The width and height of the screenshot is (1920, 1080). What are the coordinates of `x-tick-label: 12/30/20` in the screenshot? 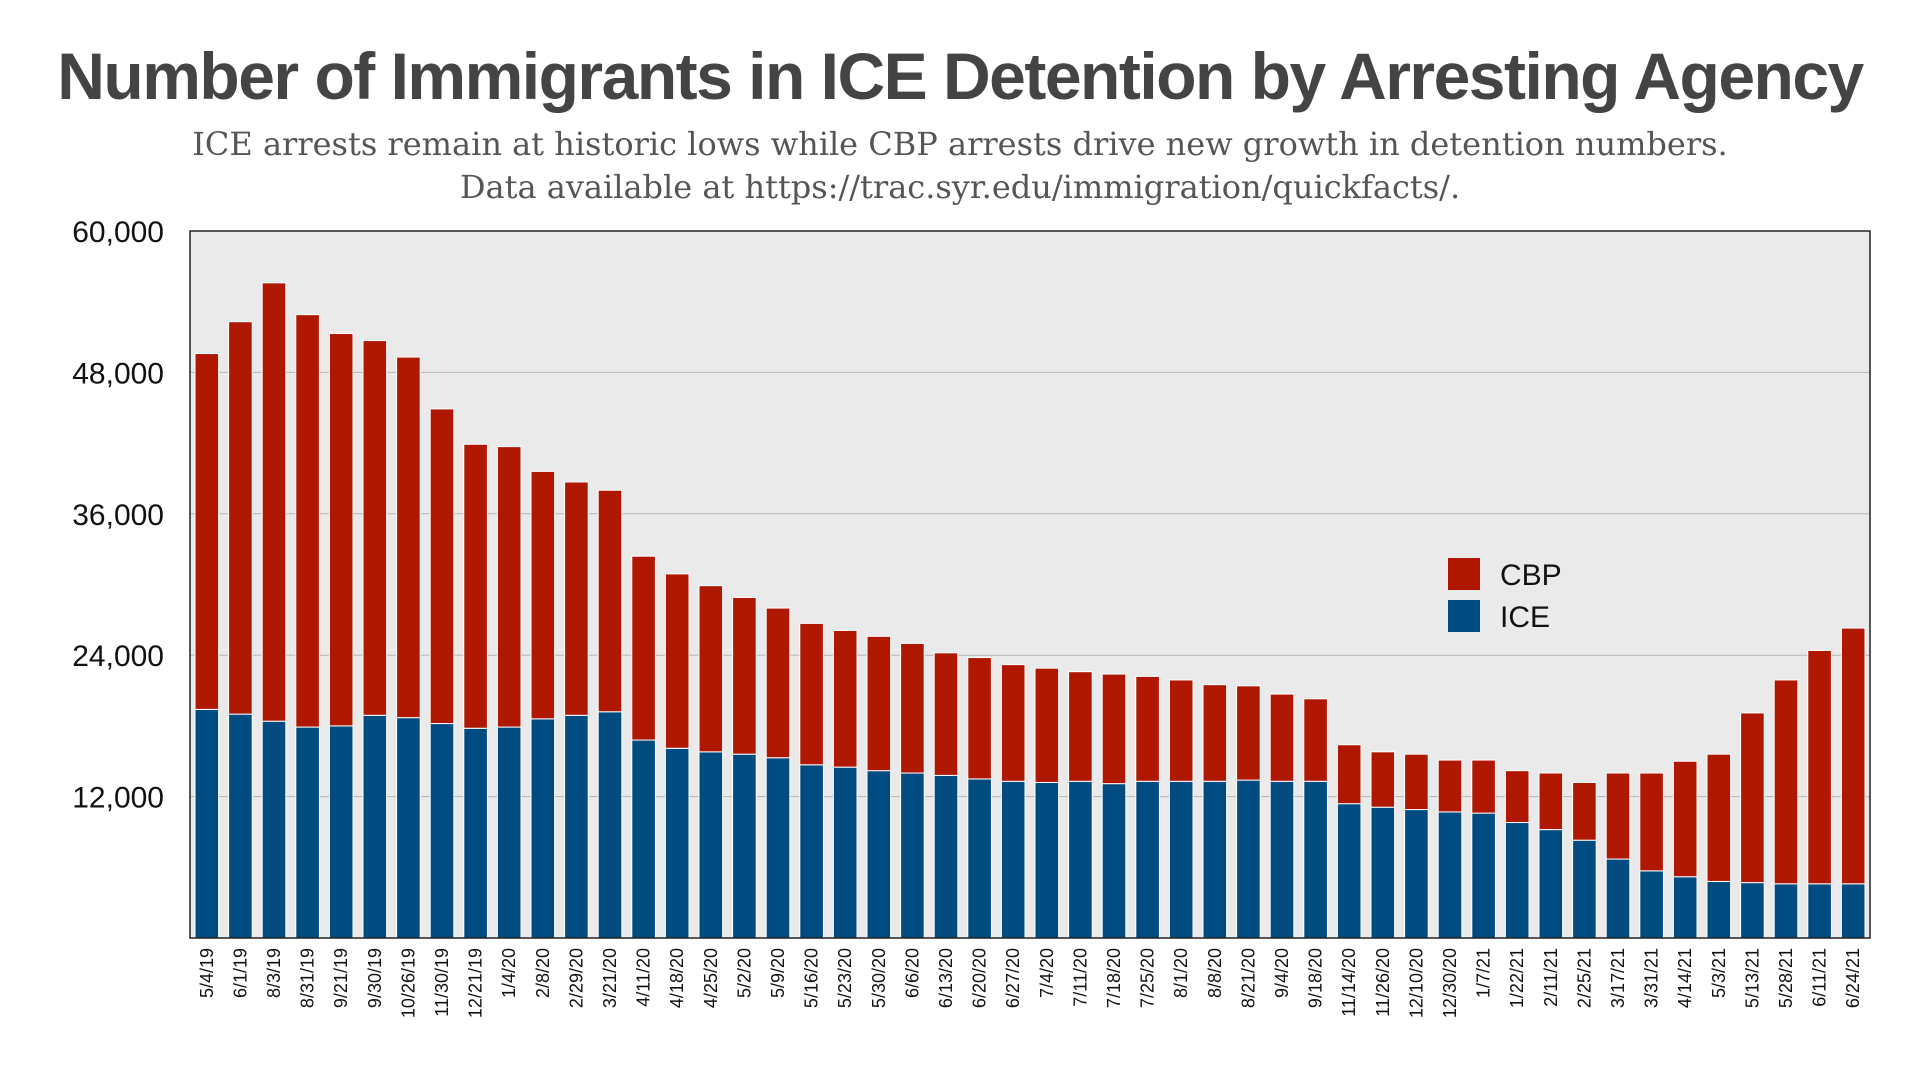 It's located at (1450, 983).